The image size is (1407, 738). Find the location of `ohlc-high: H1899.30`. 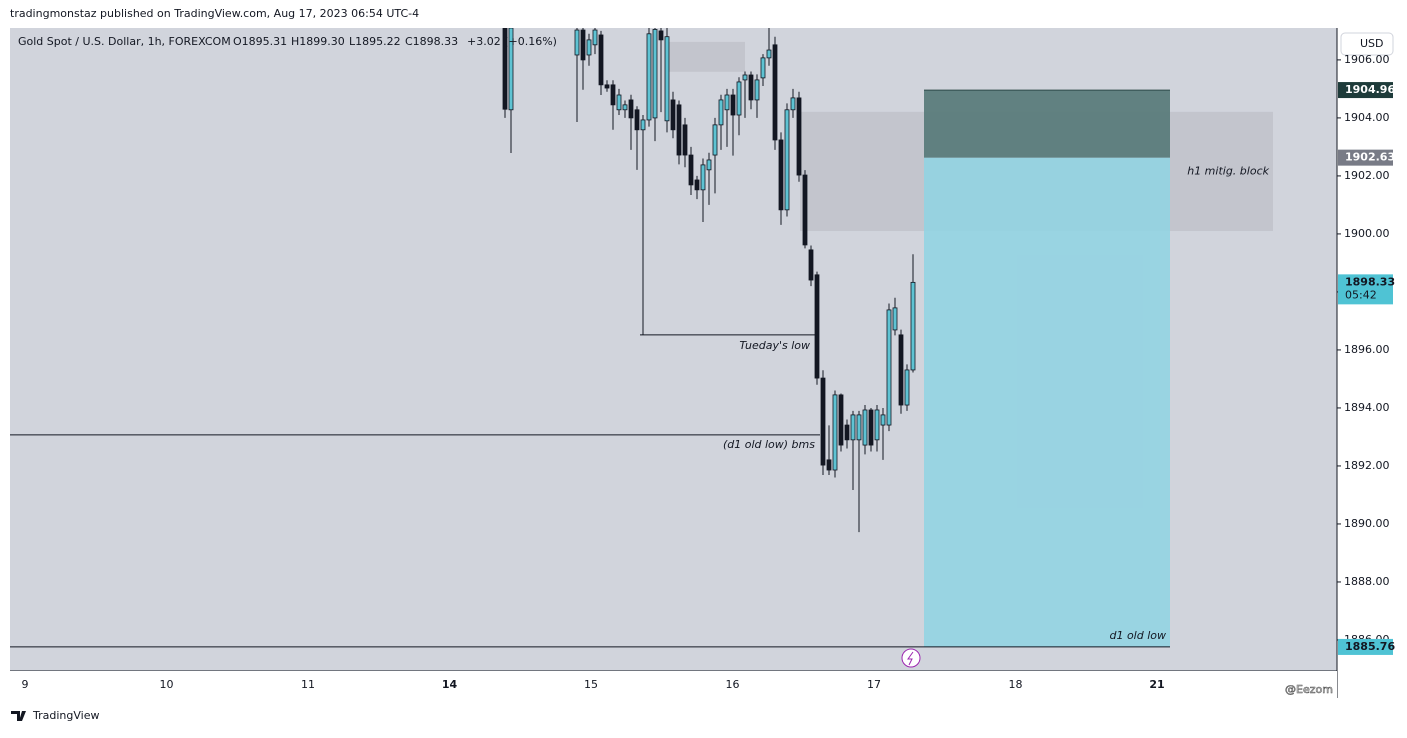

ohlc-high: H1899.30 is located at coordinates (318, 41).